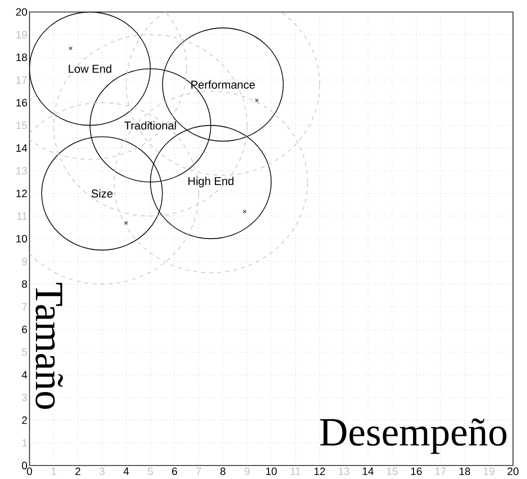 This screenshot has height=479, width=527. What do you see at coordinates (199, 471) in the screenshot?
I see `x-tick-label: 7` at bounding box center [199, 471].